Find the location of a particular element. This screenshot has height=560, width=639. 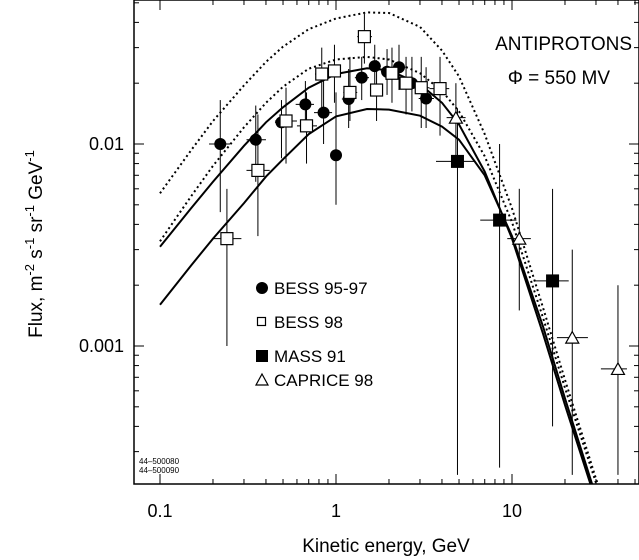

y-label-part: s is located at coordinates (36, 256).